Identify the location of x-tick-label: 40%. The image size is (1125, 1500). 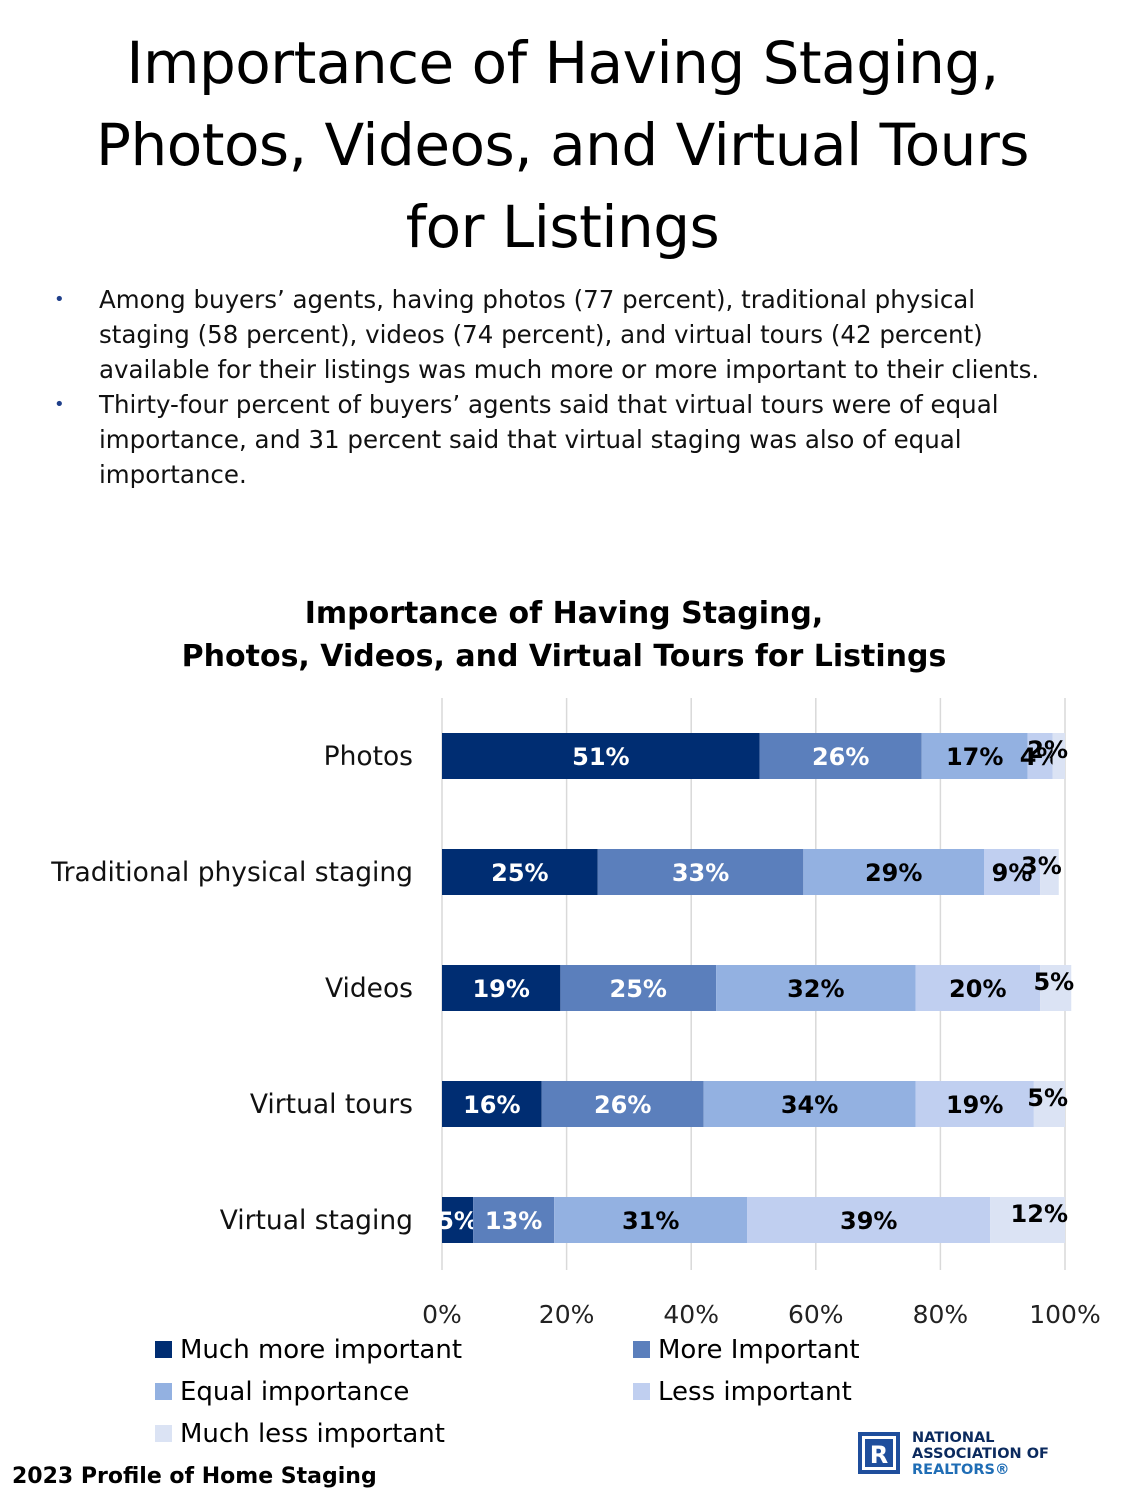
(691, 1314).